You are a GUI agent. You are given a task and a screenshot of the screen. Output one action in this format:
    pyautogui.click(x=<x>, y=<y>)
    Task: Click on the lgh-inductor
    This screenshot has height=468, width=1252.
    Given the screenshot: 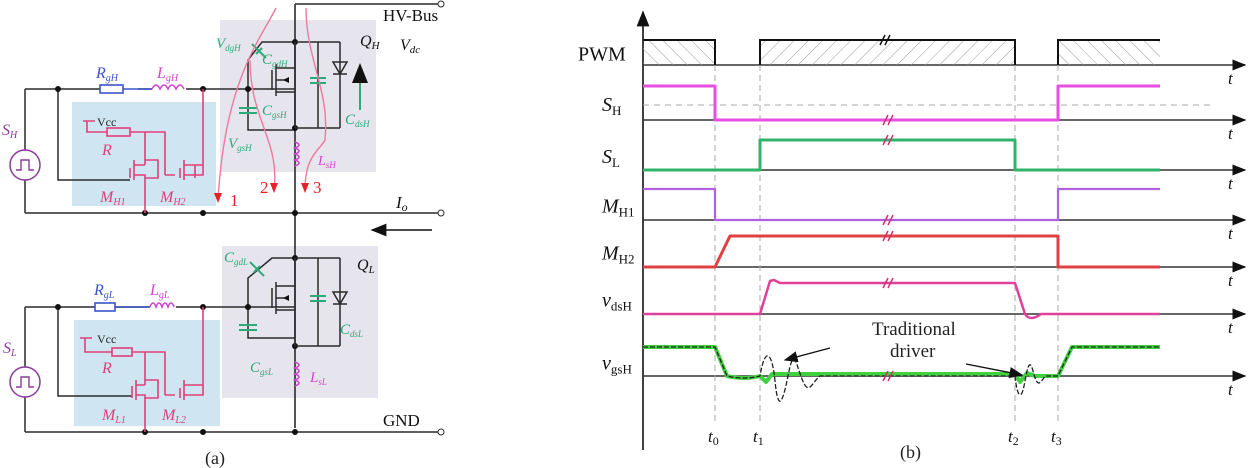 What is the action you would take?
    pyautogui.click(x=168, y=87)
    